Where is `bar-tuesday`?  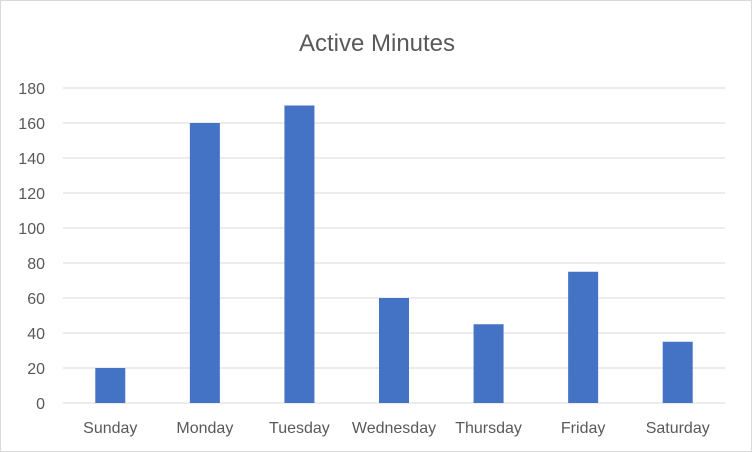 bar-tuesday is located at coordinates (299, 254).